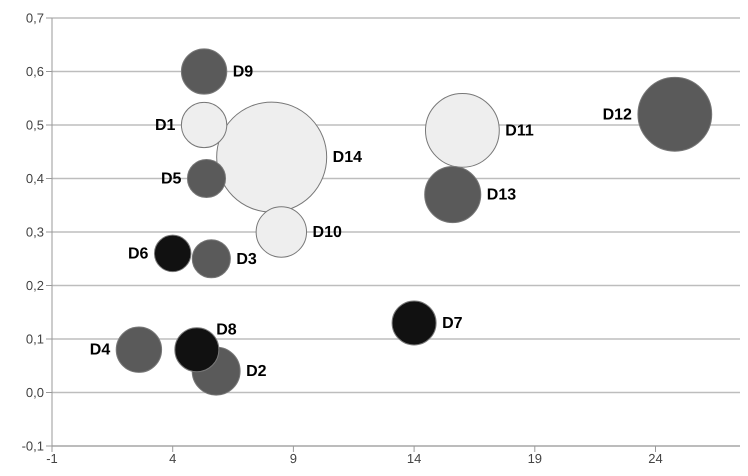 This screenshot has height=476, width=748. What do you see at coordinates (100, 350) in the screenshot?
I see `series-label: D4` at bounding box center [100, 350].